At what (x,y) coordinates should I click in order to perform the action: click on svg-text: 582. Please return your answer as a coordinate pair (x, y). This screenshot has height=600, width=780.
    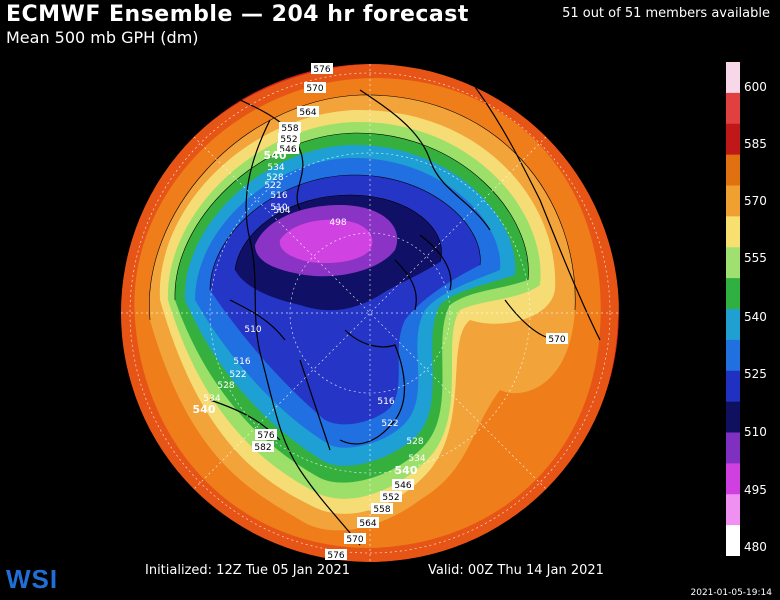
    Looking at the image, I should click on (262, 448).